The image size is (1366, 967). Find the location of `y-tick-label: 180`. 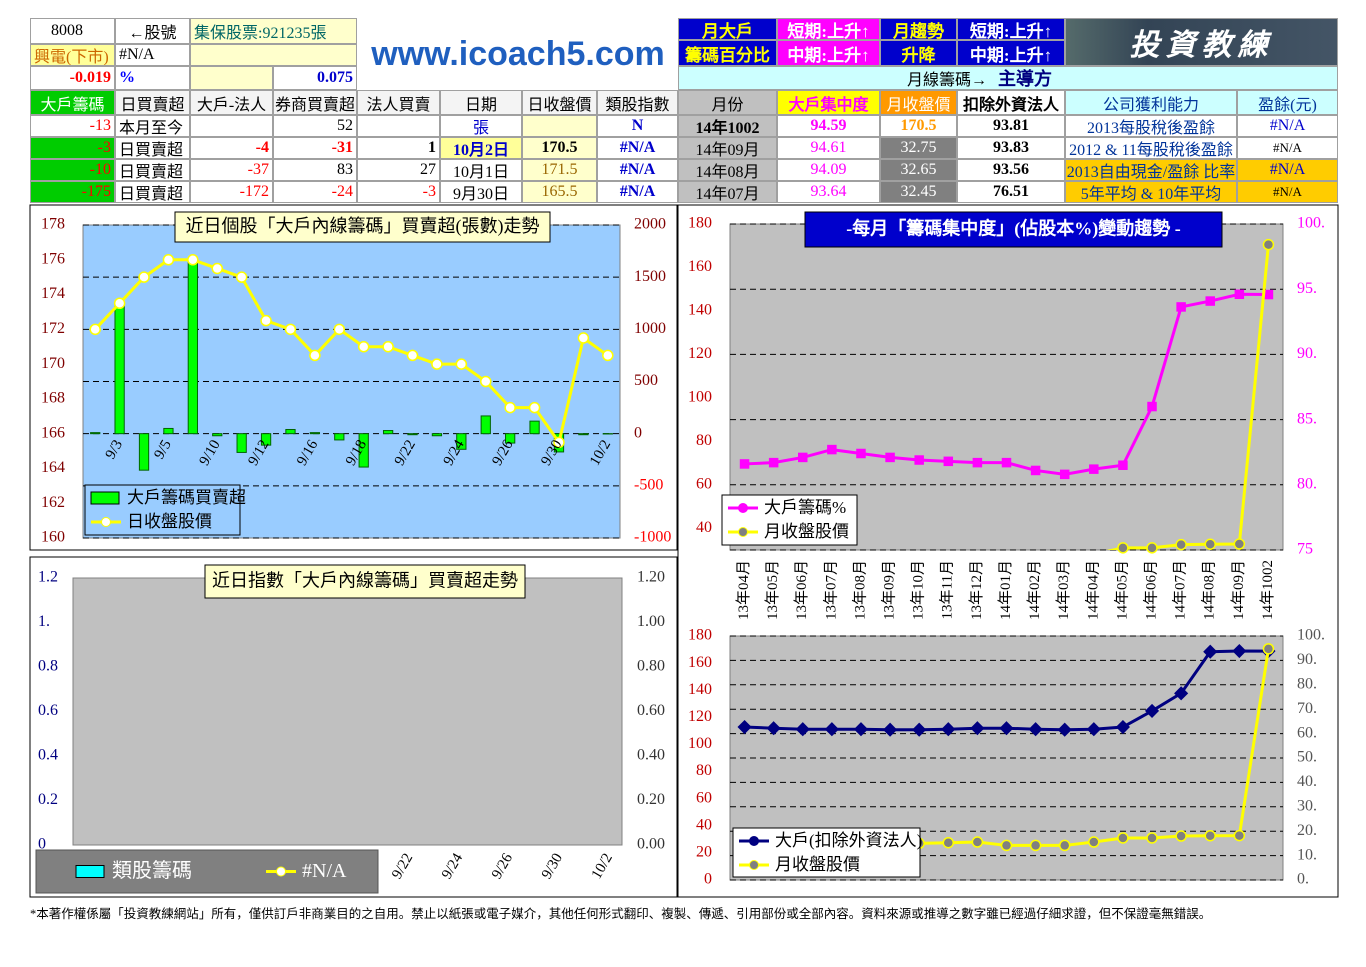

y-tick-label: 180 is located at coordinates (700, 223).